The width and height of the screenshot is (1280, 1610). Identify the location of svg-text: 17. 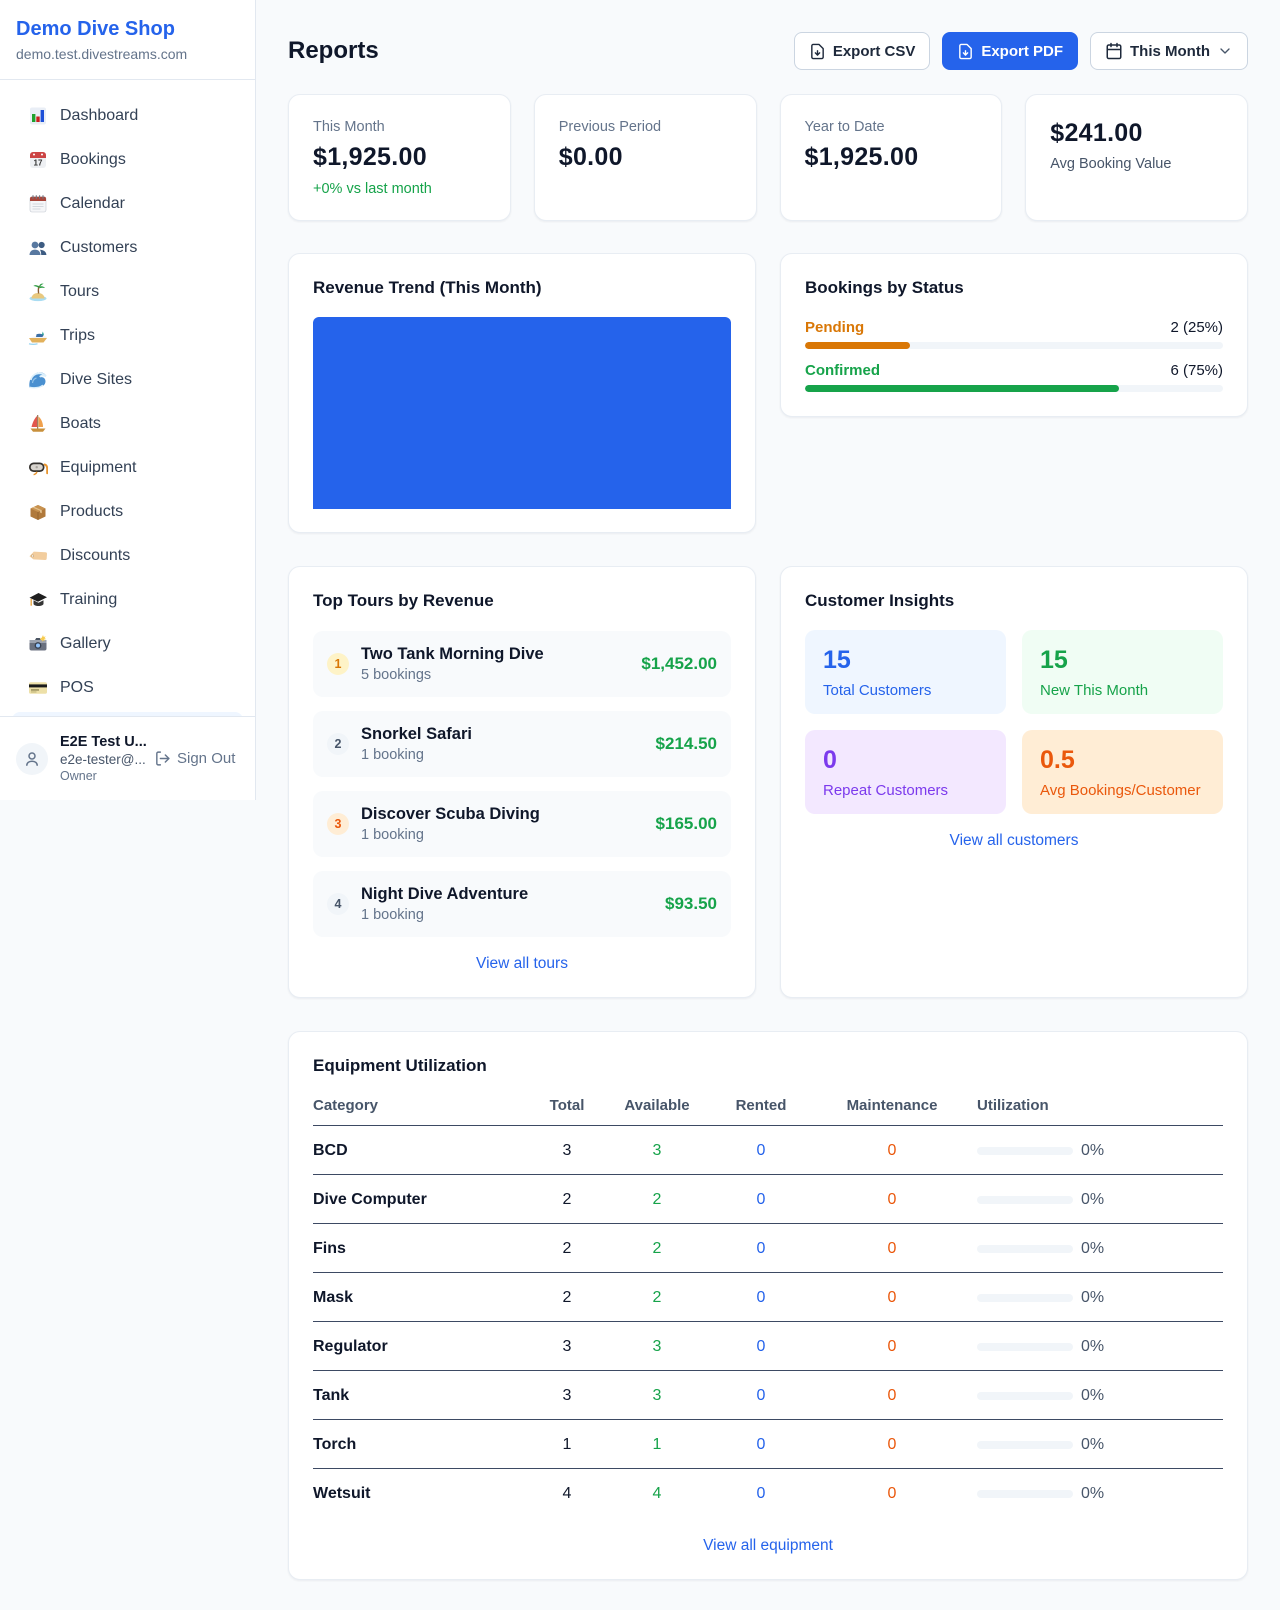
(38, 163).